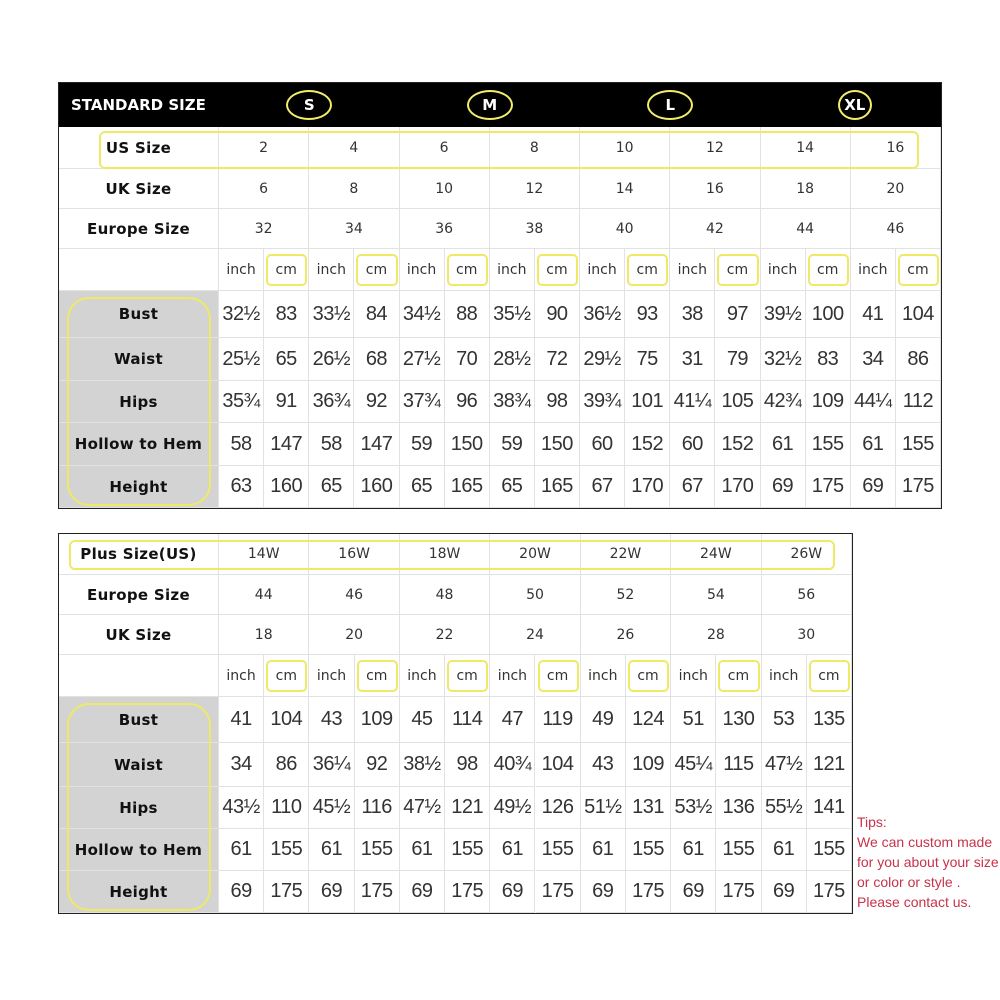  What do you see at coordinates (829, 808) in the screenshot?
I see `measure-cell: 141` at bounding box center [829, 808].